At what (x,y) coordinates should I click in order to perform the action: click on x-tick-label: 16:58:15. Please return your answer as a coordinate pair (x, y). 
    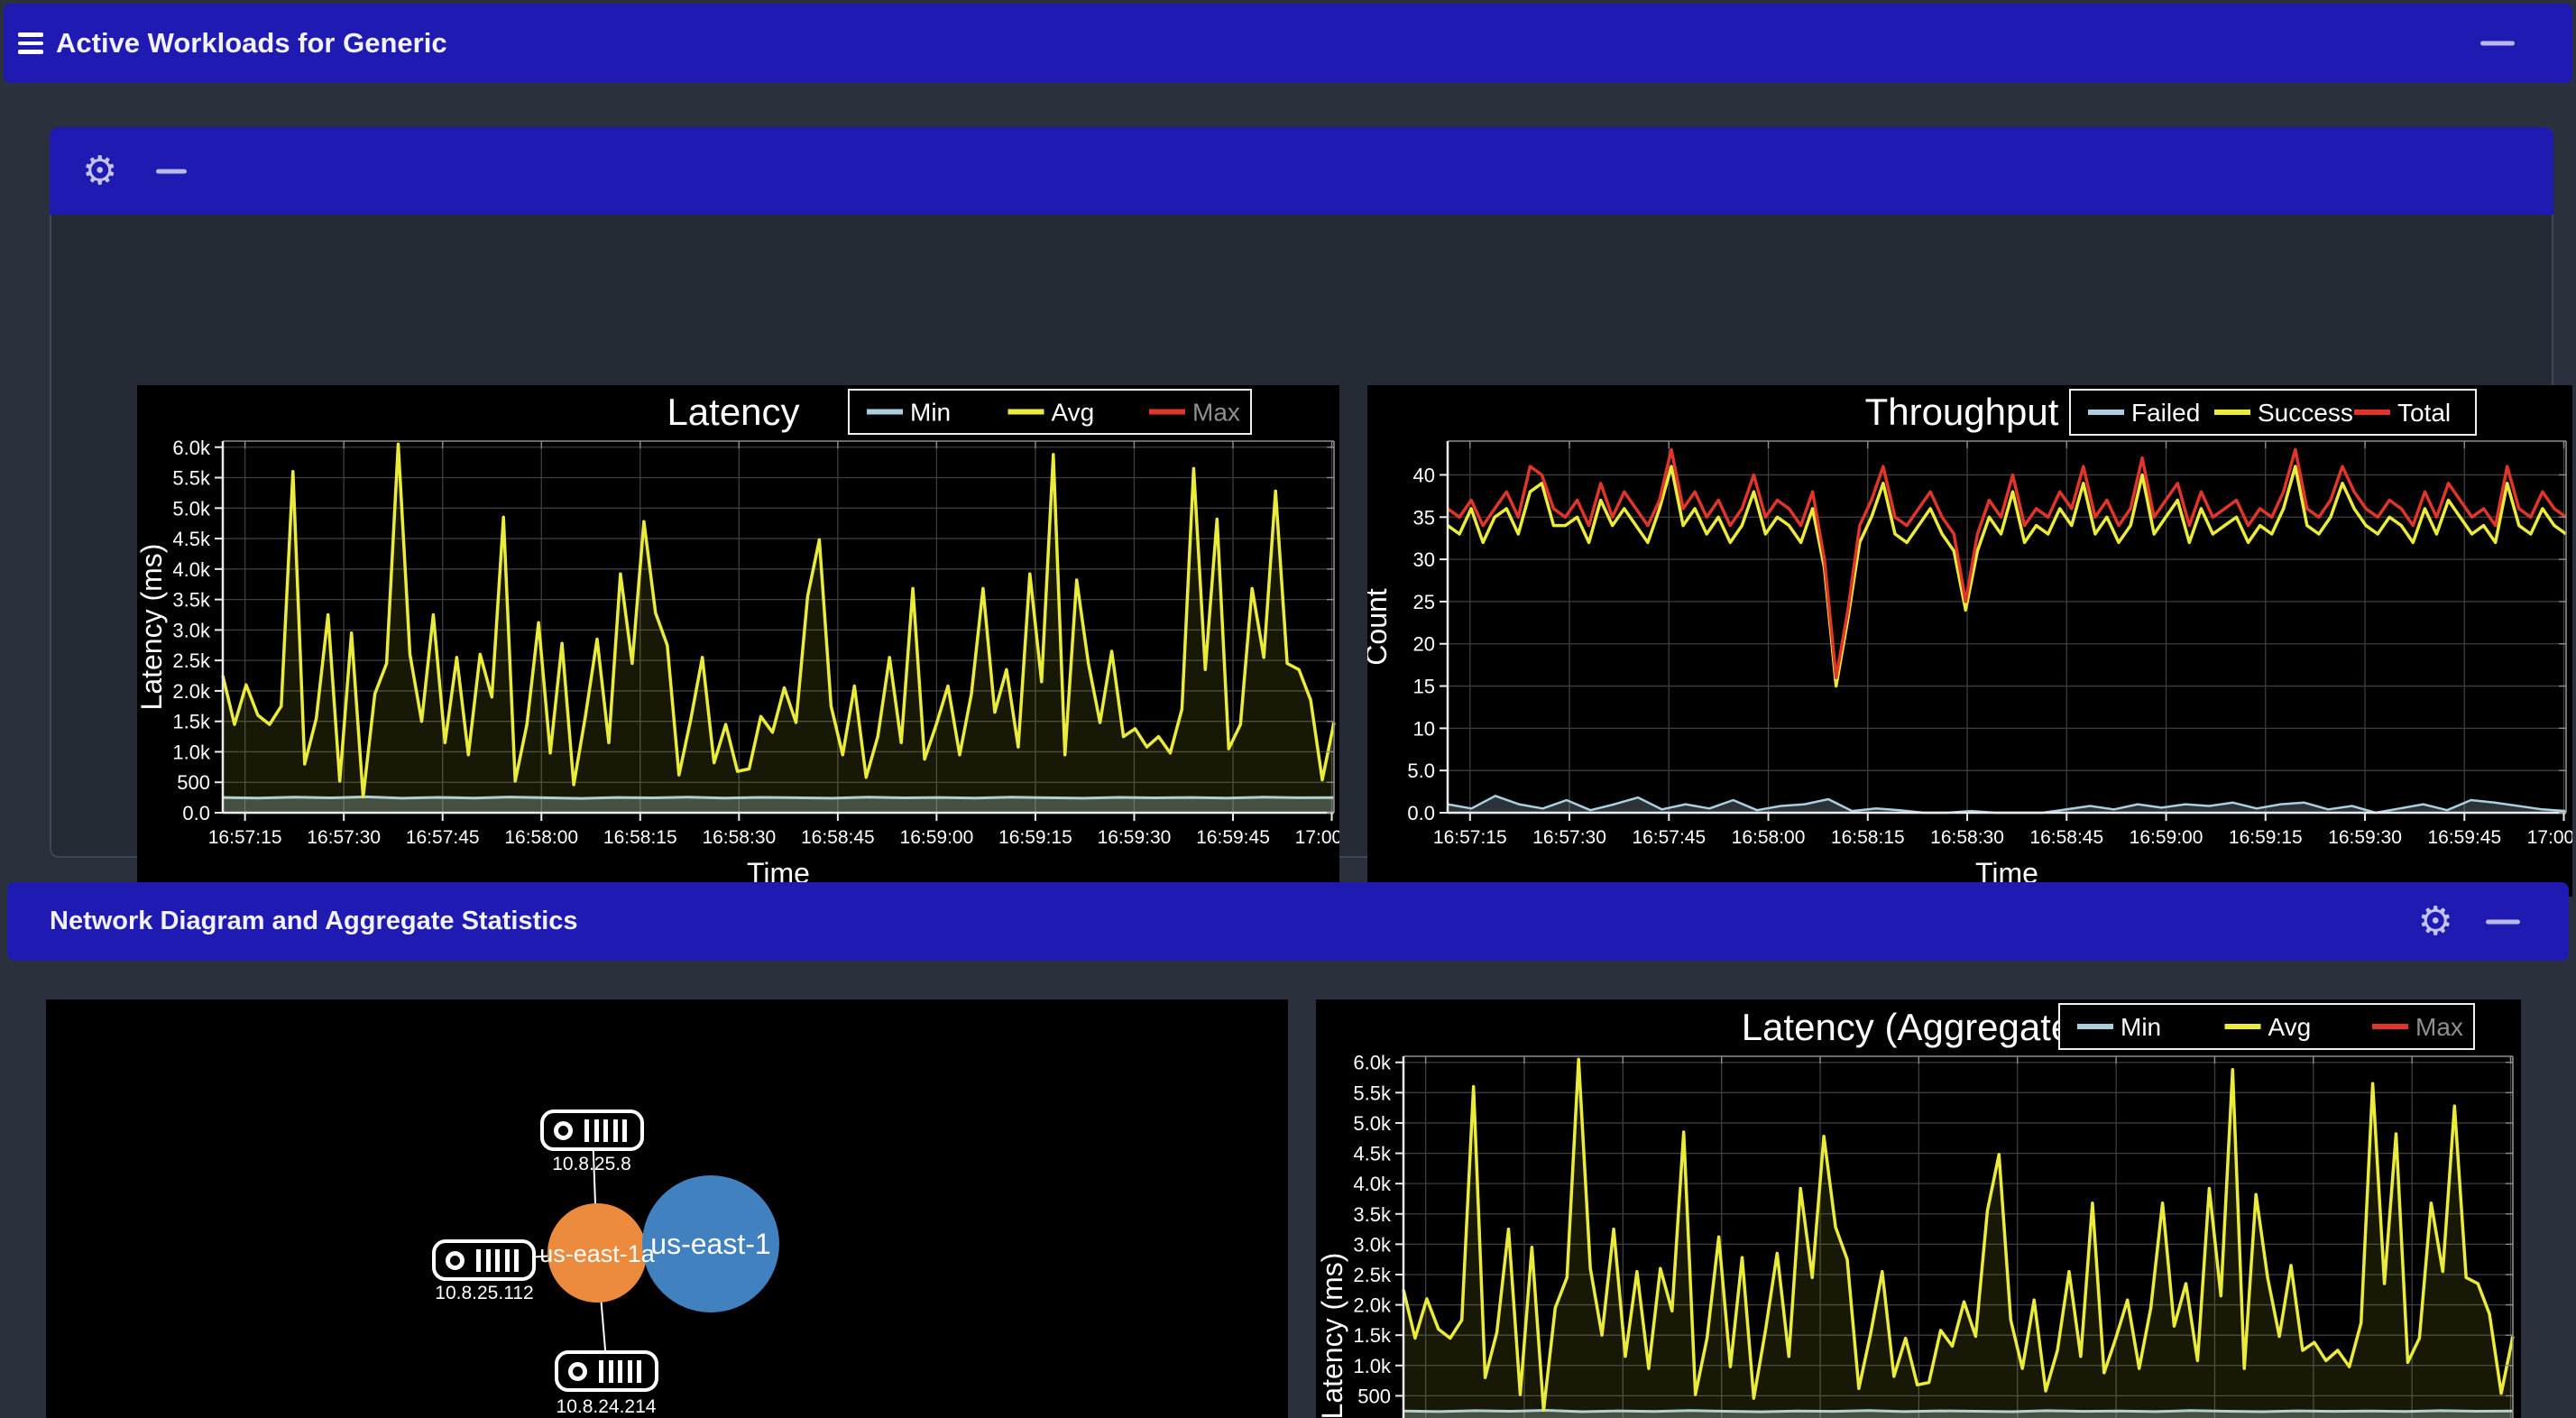
    Looking at the image, I should click on (640, 838).